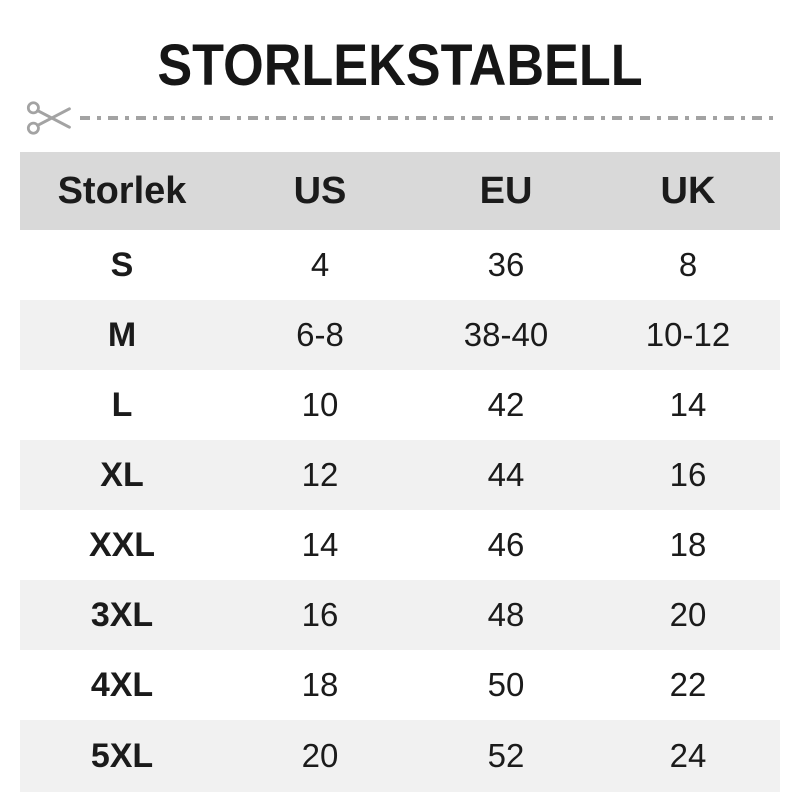  What do you see at coordinates (400, 545) in the screenshot?
I see `table-row: XXL 14 46 18` at bounding box center [400, 545].